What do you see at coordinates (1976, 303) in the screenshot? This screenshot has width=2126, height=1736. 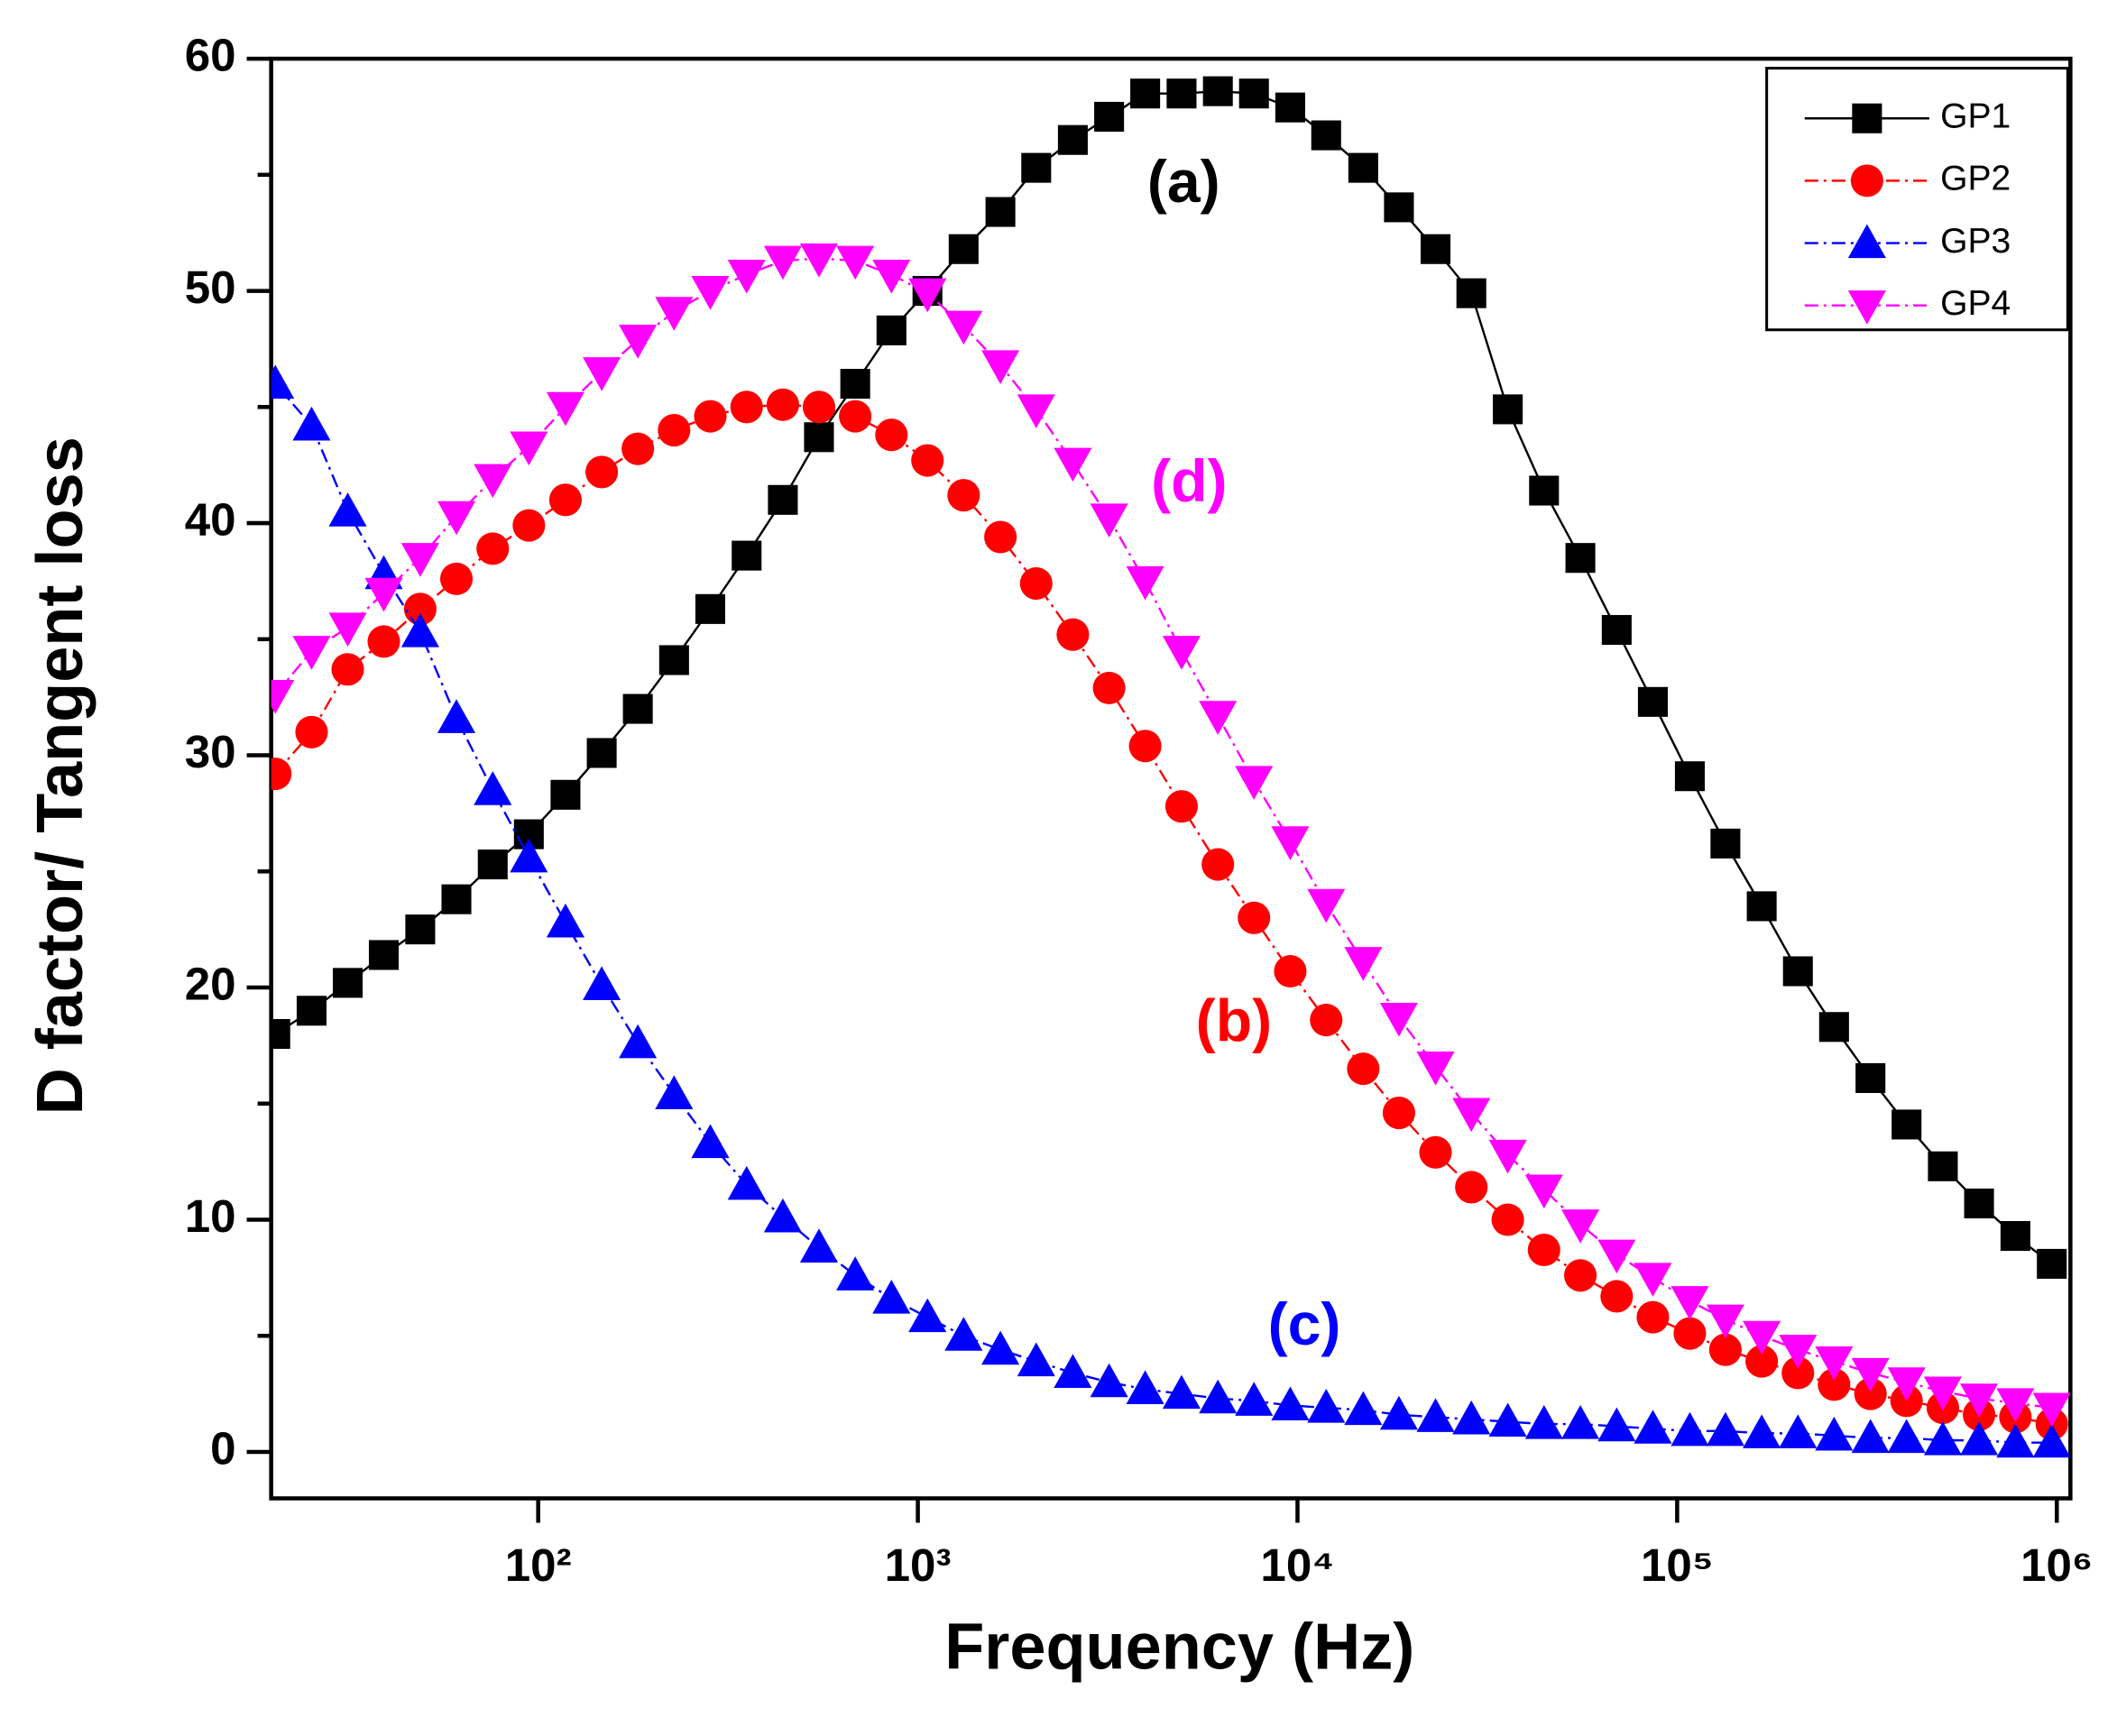 I see `legend-label: GP4` at bounding box center [1976, 303].